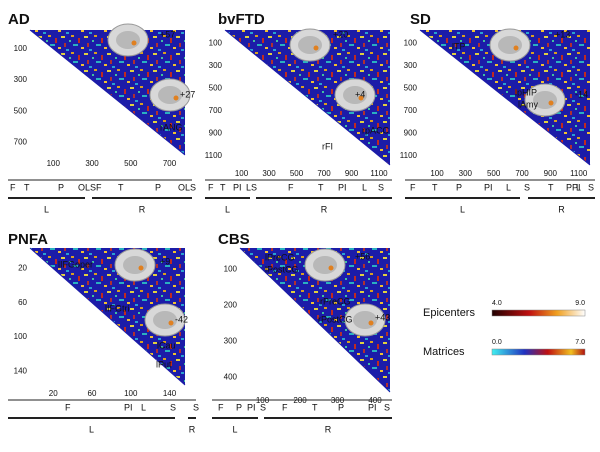  Describe the element at coordinates (28, 239) in the screenshot. I see `panel-title: PNFA` at that location.